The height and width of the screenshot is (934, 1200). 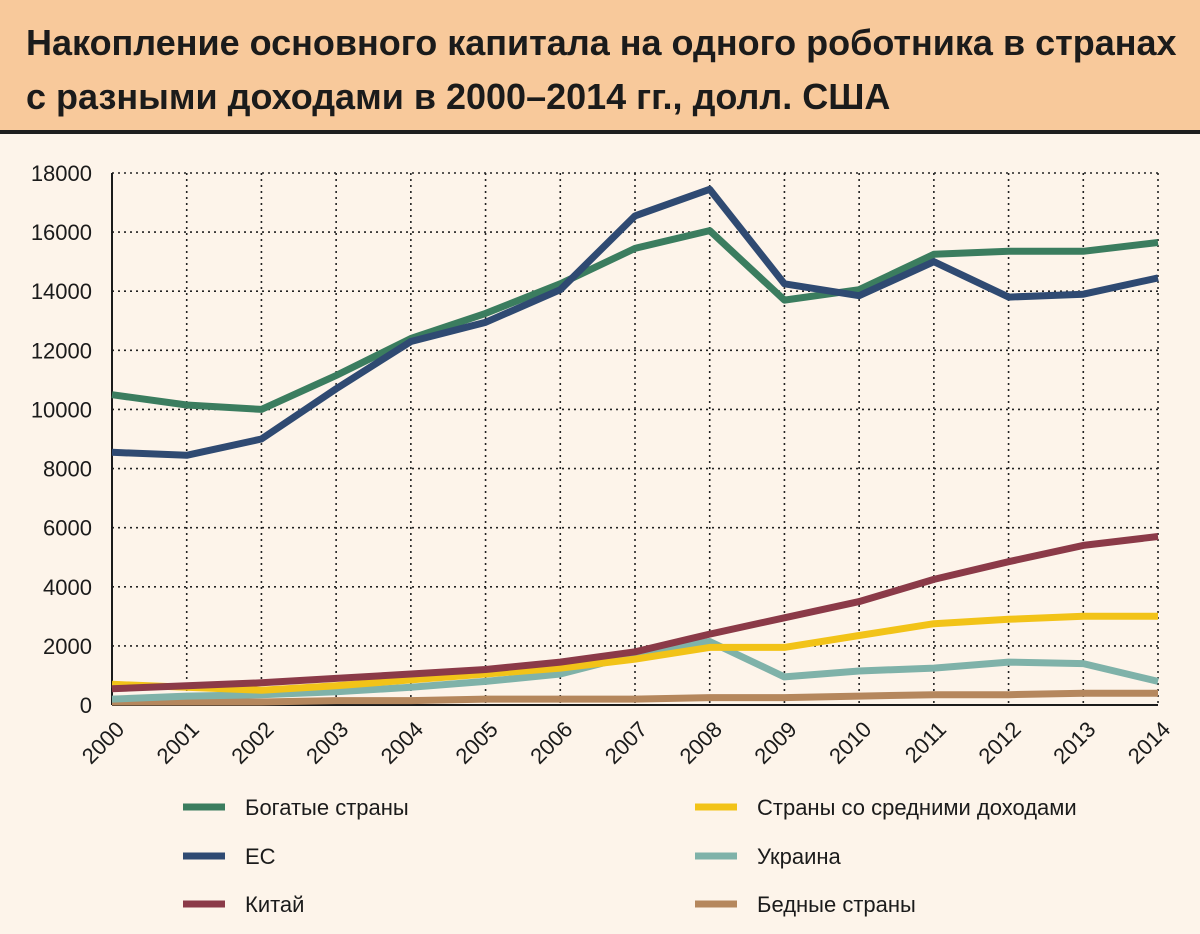 What do you see at coordinates (327, 743) in the screenshot?
I see `x-tick-label: 2003` at bounding box center [327, 743].